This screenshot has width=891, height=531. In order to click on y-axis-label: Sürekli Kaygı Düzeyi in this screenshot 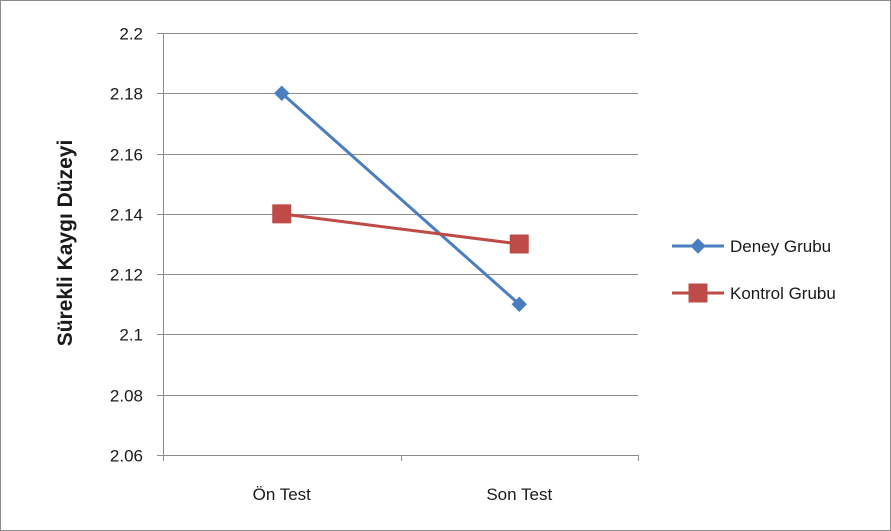, I will do `click(65, 243)`.